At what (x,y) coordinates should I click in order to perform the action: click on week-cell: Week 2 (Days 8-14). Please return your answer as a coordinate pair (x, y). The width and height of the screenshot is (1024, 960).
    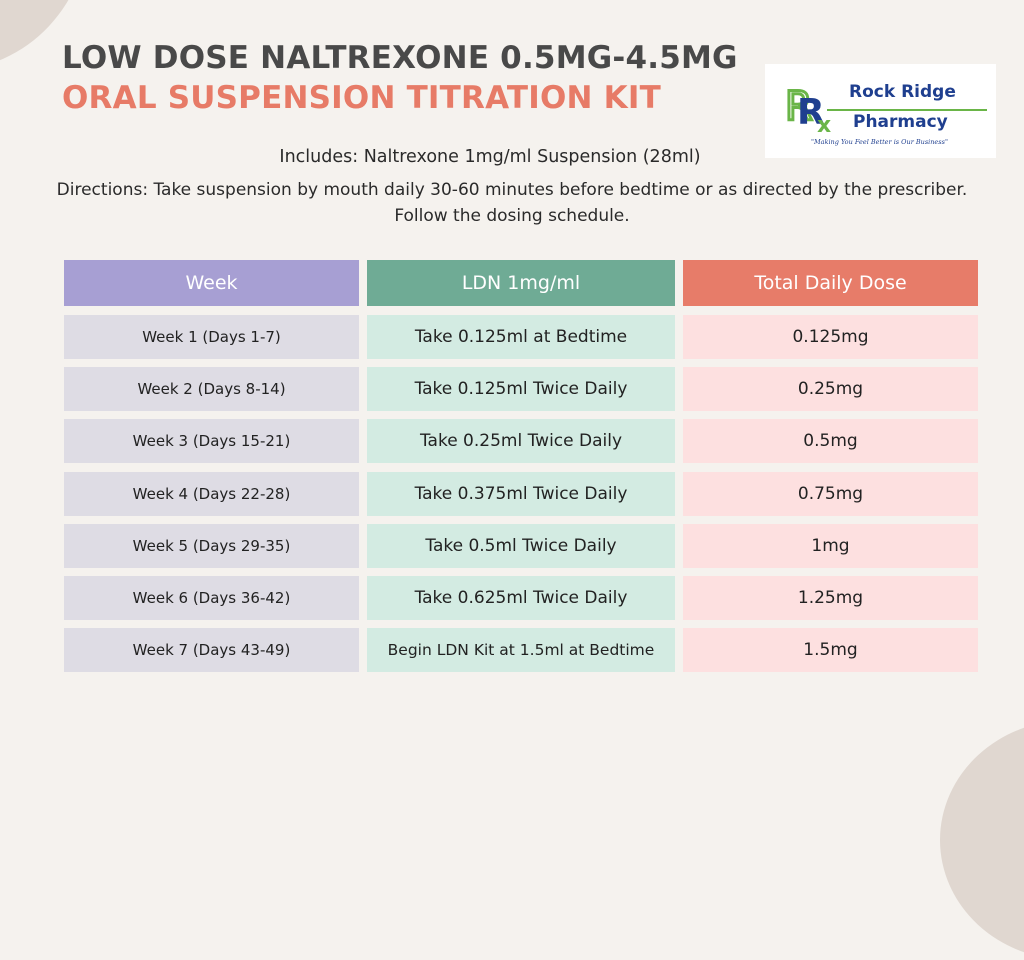
    Looking at the image, I should click on (211, 389).